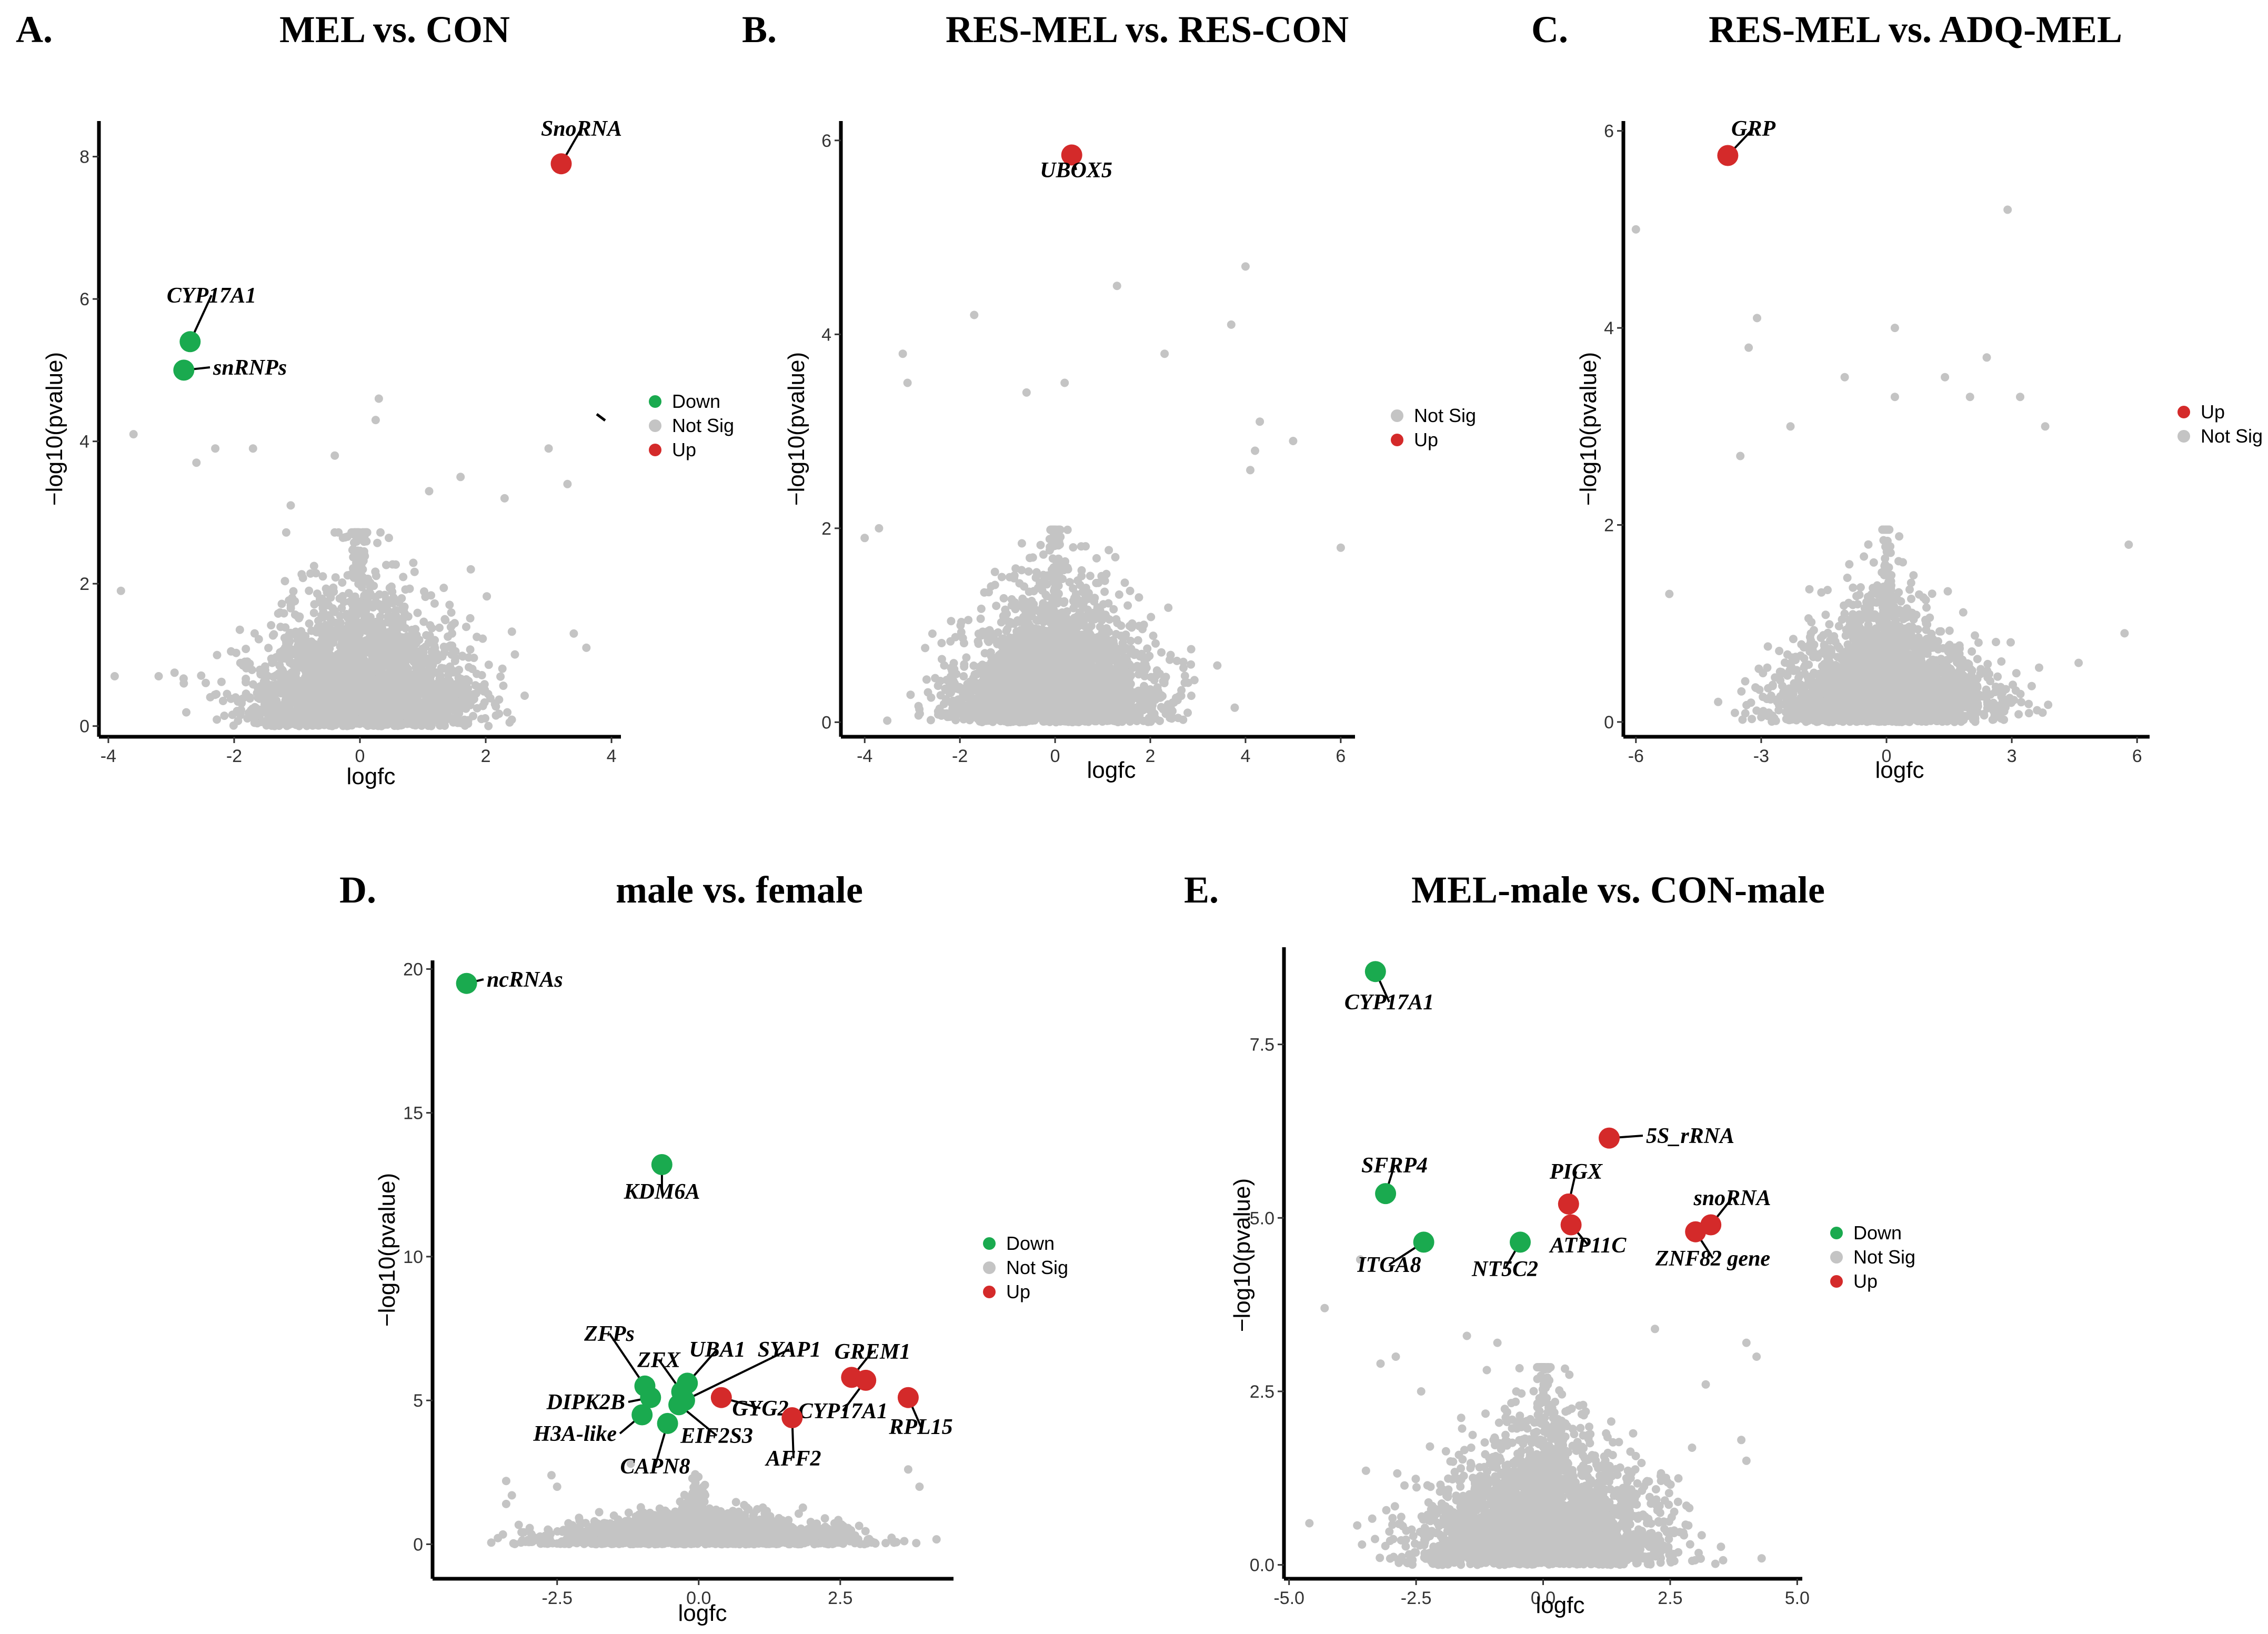  What do you see at coordinates (84, 584) in the screenshot?
I see `y-tick-label: 2` at bounding box center [84, 584].